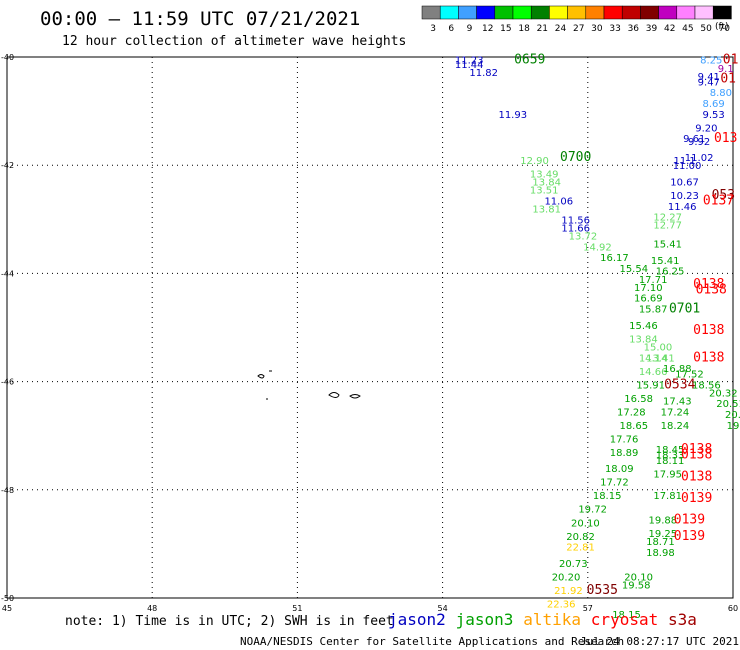  What do you see at coordinates (714, 104) in the screenshot?
I see `swh-value: 8.69` at bounding box center [714, 104].